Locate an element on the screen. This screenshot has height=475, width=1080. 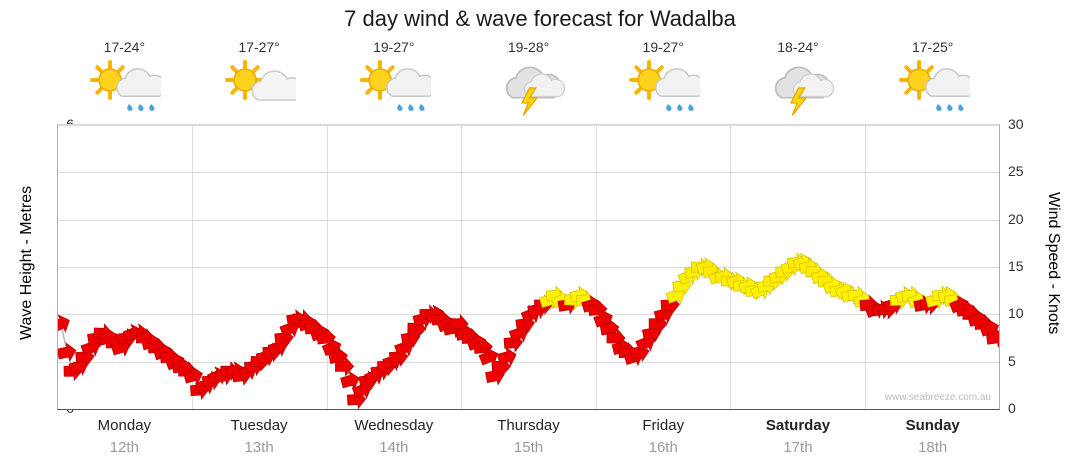
y-axis-tick-right: 10 is located at coordinates (1016, 313).